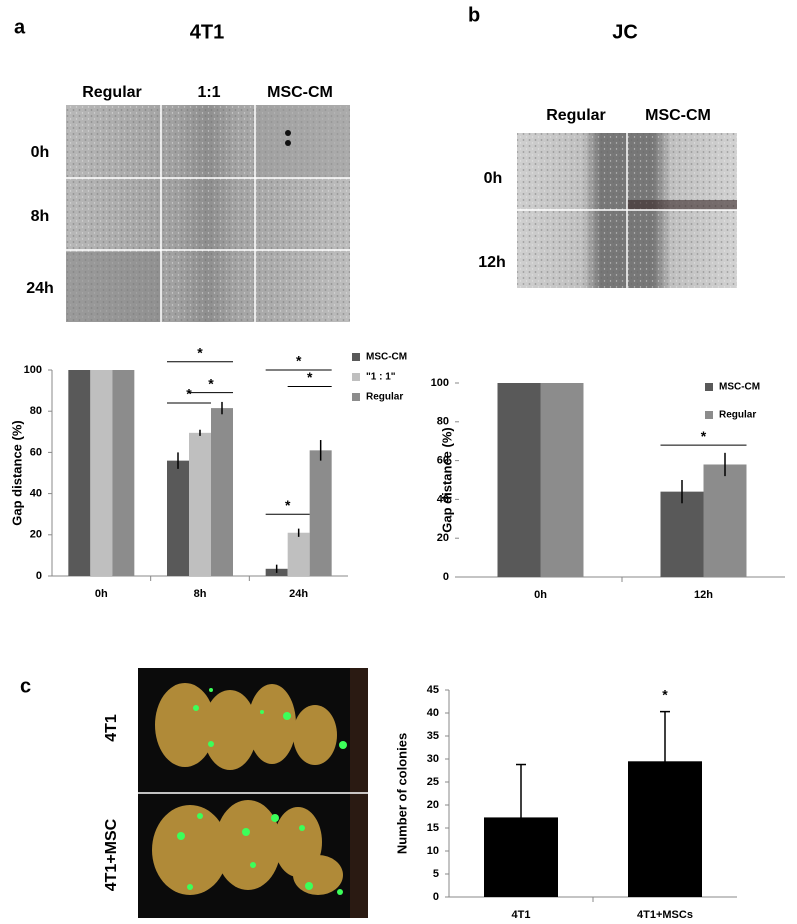 The image size is (797, 924). I want to click on row-label: 24h, so click(40, 288).